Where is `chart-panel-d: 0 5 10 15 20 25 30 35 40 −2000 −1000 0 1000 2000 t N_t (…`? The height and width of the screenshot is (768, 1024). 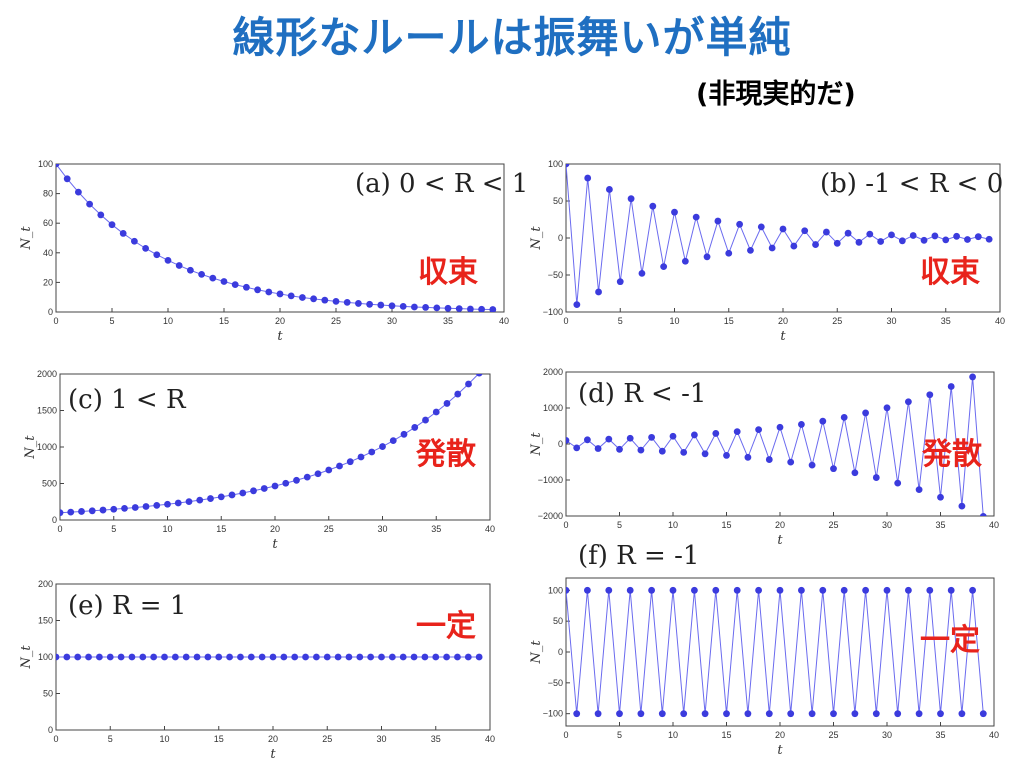 chart-panel-d: 0 5 10 15 20 25 30 35 40 −2000 −1000 0 1000 2000 t N_t (… is located at coordinates (774, 456).